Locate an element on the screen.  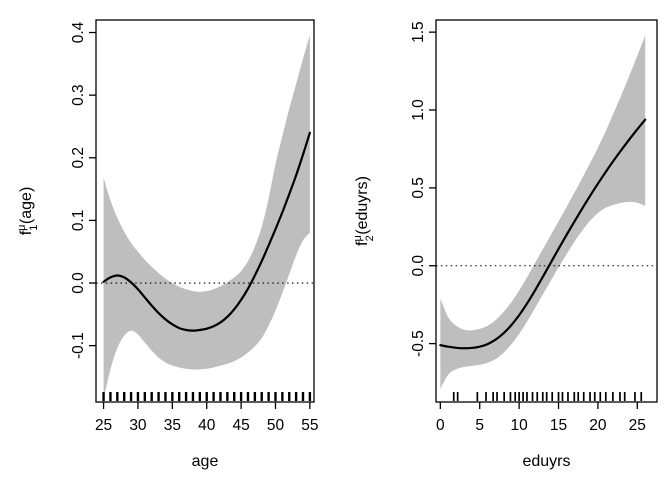
x-axis-title: age is located at coordinates (205, 461).